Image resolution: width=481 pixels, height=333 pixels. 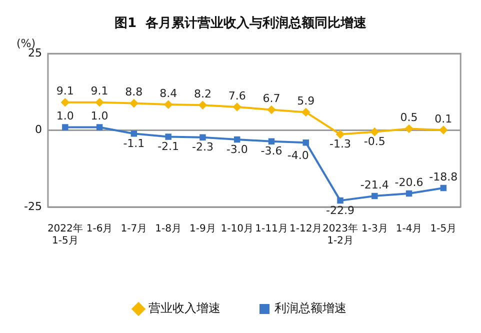 What do you see at coordinates (241, 23) in the screenshot?
I see `chart-title: 图1 各月累计营业收入与利润总额同比增速` at bounding box center [241, 23].